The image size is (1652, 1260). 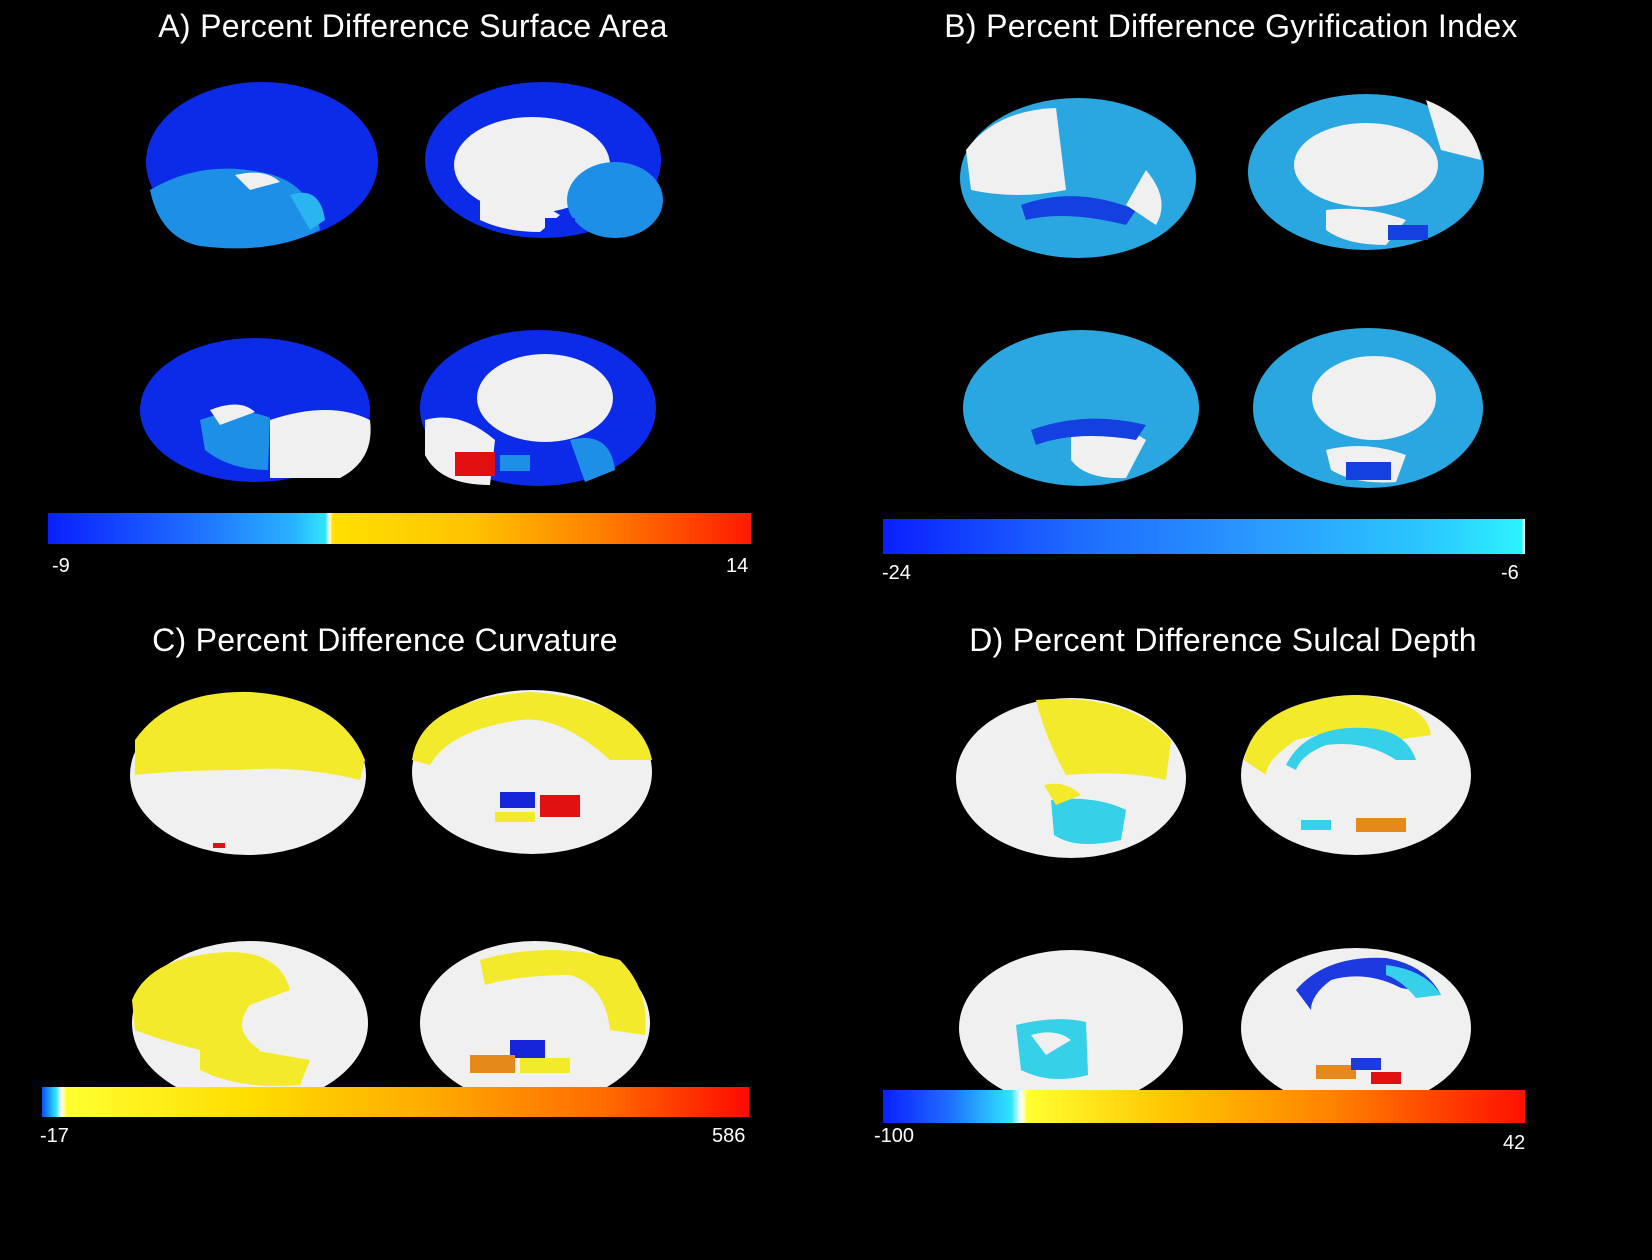 What do you see at coordinates (395, 1102) in the screenshot?
I see `panel-c-colorbar` at bounding box center [395, 1102].